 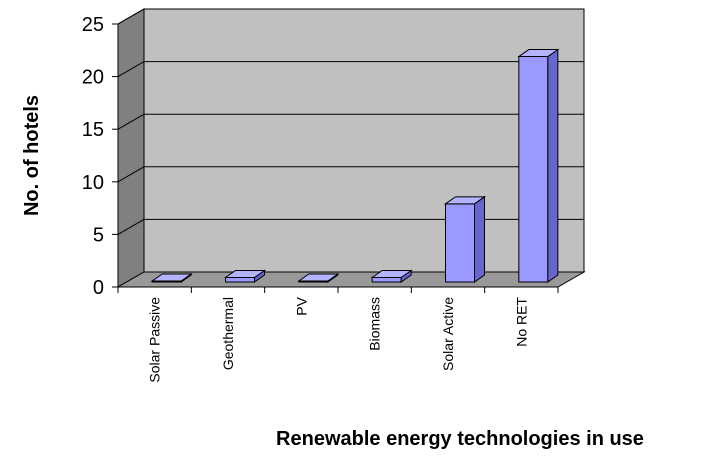 What do you see at coordinates (93, 78) in the screenshot?
I see `y-tick-label: 20` at bounding box center [93, 78].